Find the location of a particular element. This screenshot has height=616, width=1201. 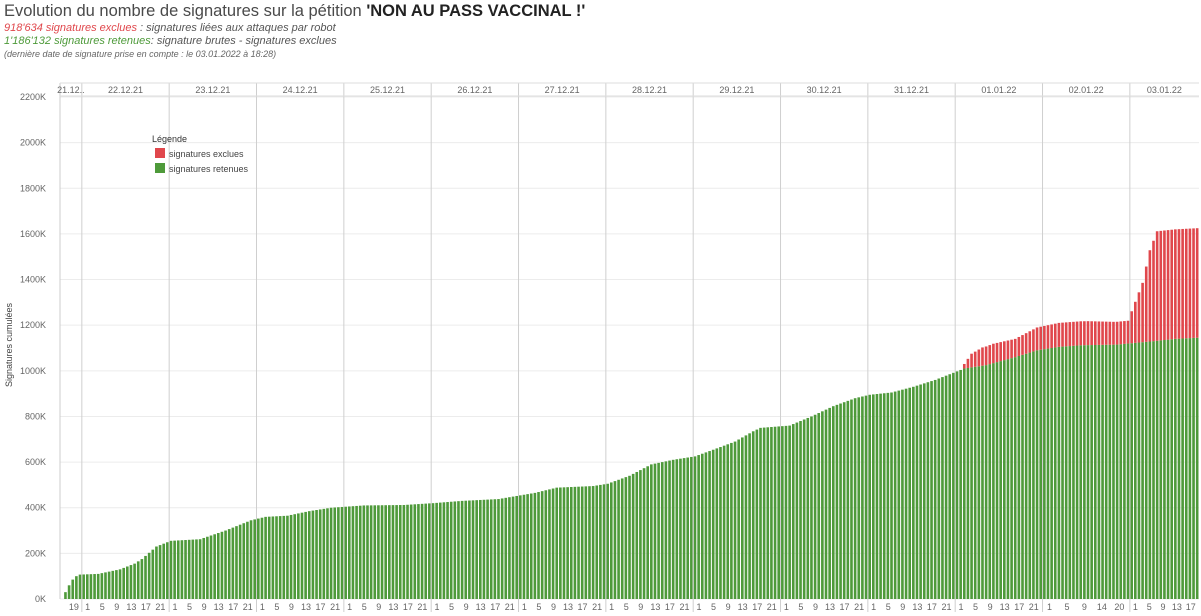

date-header-label: 24.12.21 is located at coordinates (300, 90).